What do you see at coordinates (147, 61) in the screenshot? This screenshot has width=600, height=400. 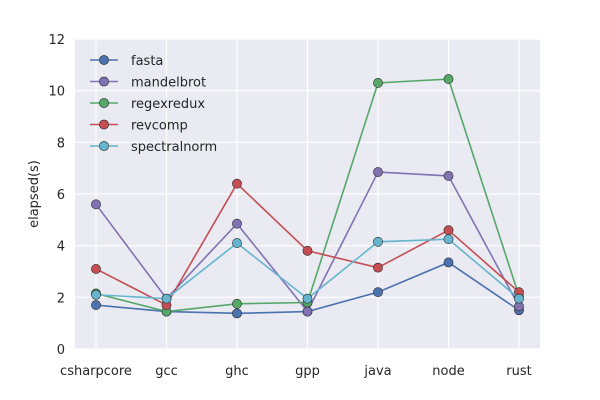 I see `legend-label: fasta` at bounding box center [147, 61].